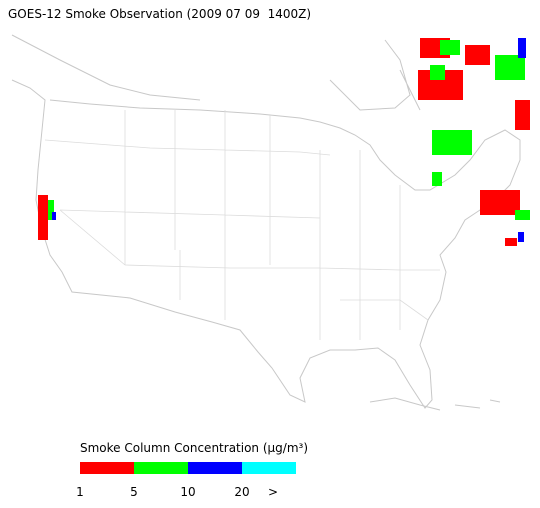 The width and height of the screenshot is (540, 508). What do you see at coordinates (134, 492) in the screenshot?
I see `colorbar-tick-label: 5` at bounding box center [134, 492].